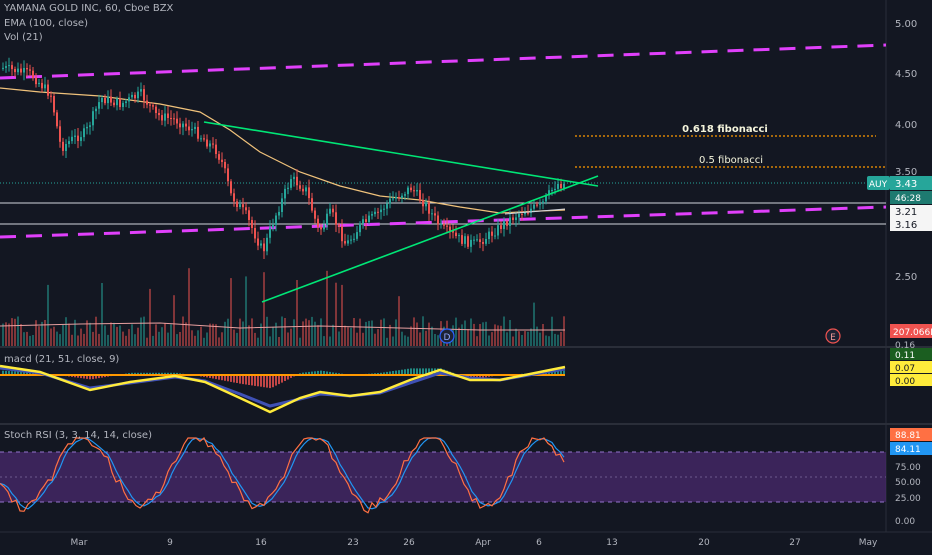 The height and width of the screenshot is (555, 932). I want to click on last-price-text: 3.43, so click(906, 184).